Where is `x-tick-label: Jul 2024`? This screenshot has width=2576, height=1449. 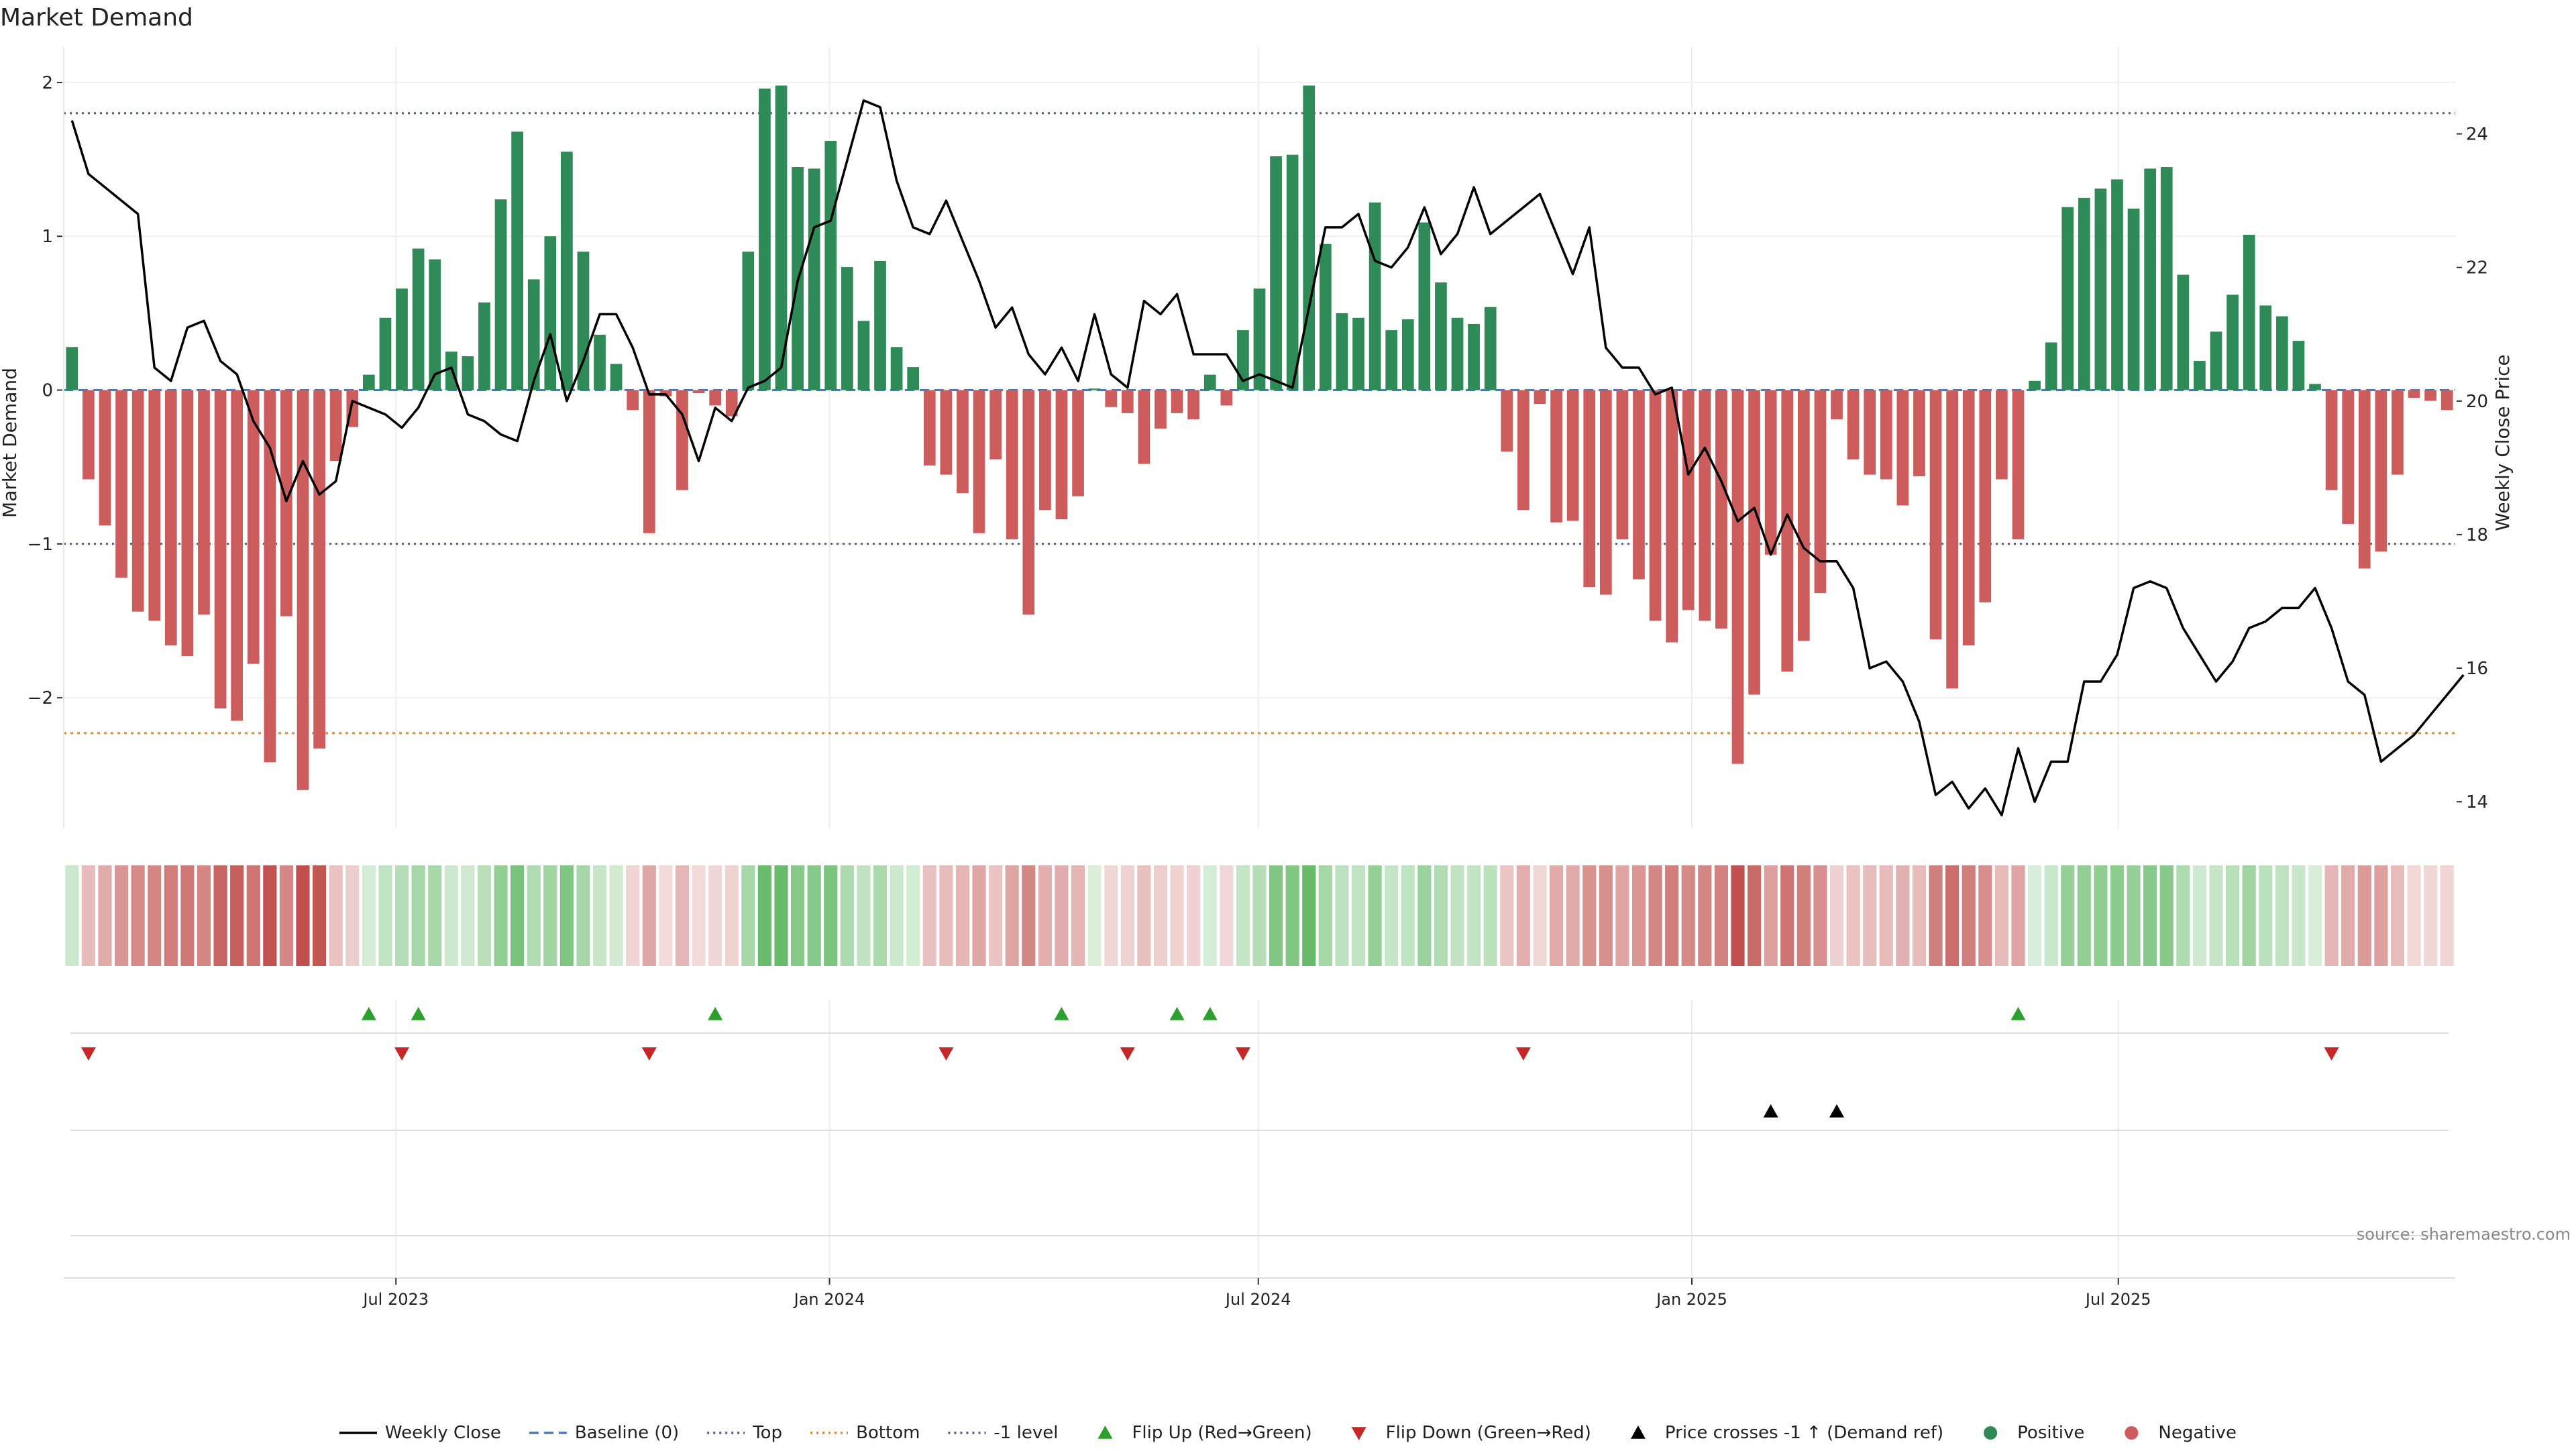 x-tick-label: Jul 2024 is located at coordinates (1257, 1299).